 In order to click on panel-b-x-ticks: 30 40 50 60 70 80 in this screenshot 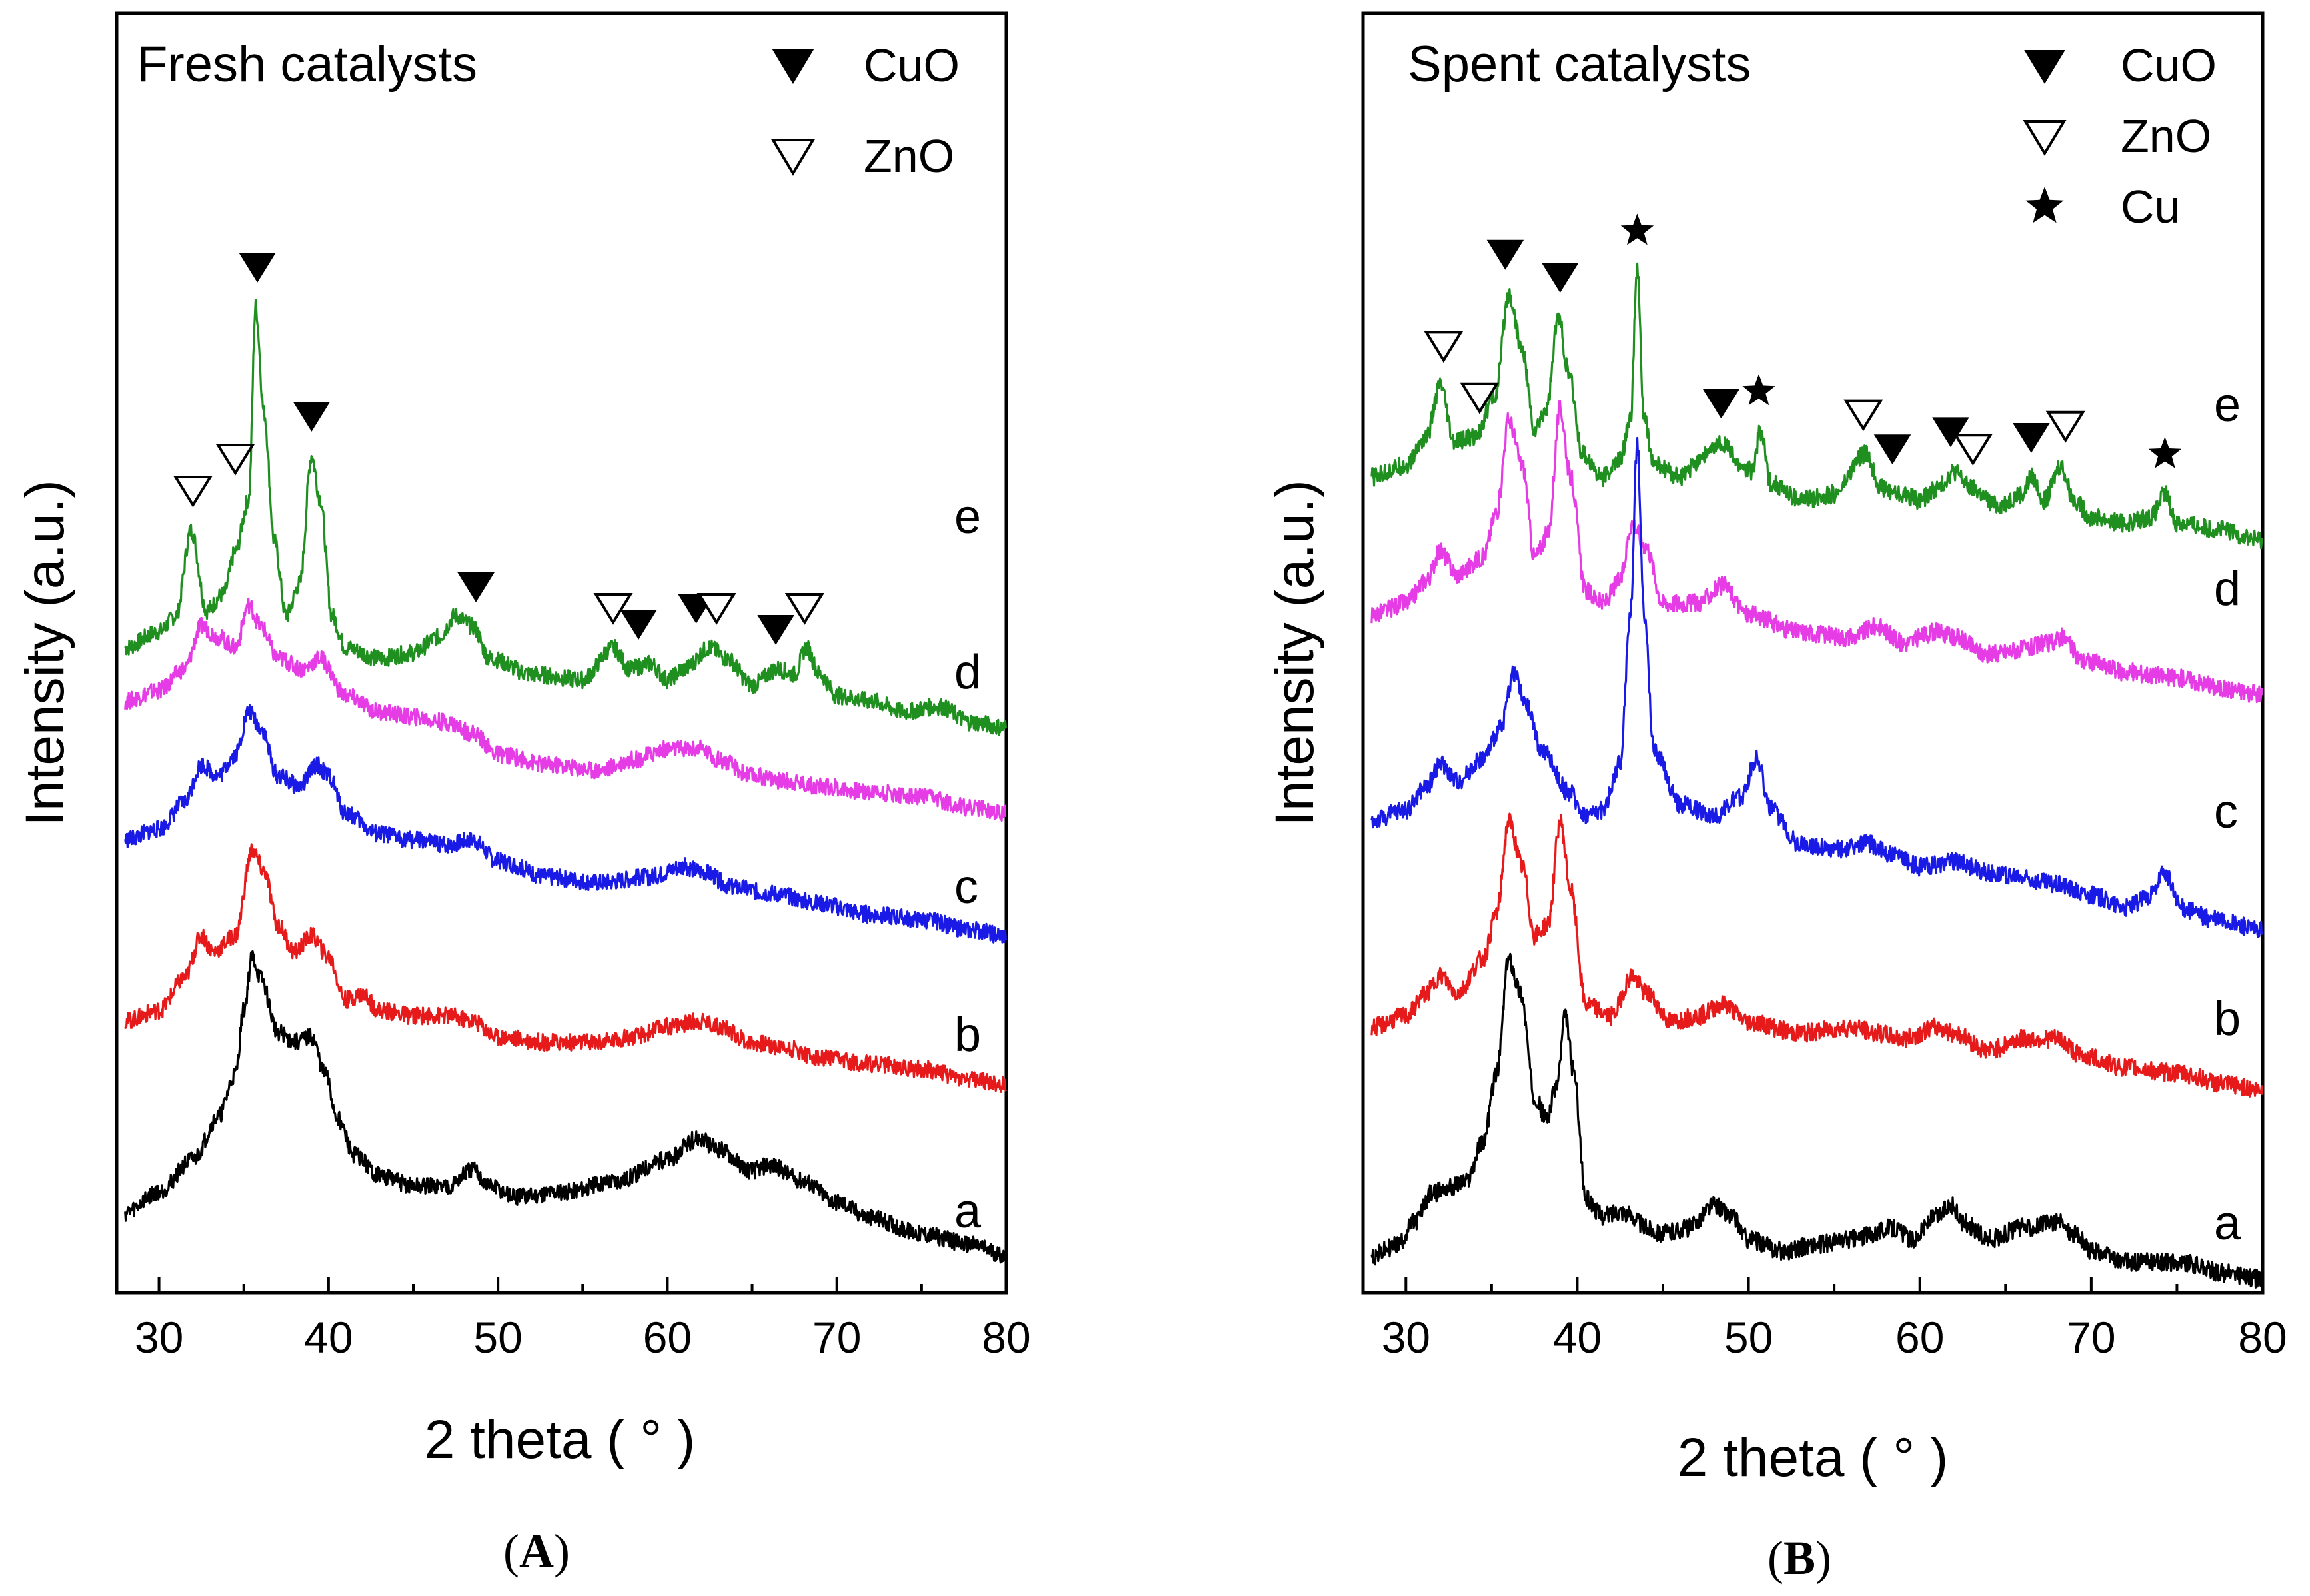, I will do `click(1834, 1319)`.